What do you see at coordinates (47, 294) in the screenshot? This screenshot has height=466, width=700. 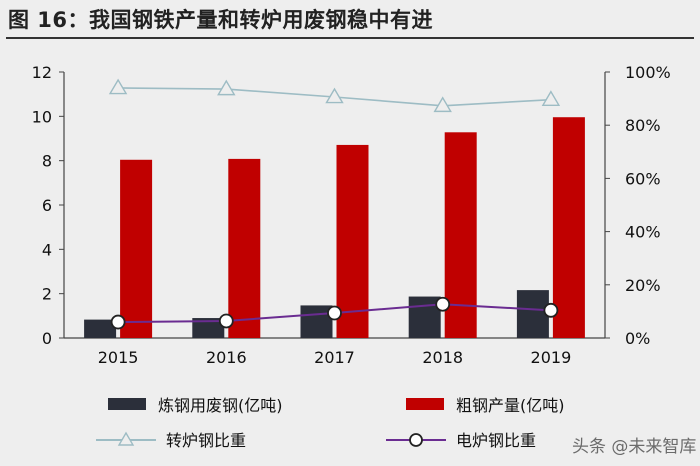 I see `y-left-tick-label: 2` at bounding box center [47, 294].